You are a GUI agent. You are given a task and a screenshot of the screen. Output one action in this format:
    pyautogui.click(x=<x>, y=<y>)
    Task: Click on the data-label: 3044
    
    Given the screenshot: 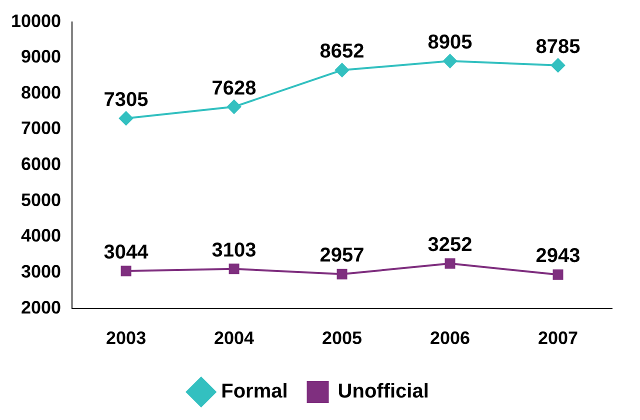 What is the action you would take?
    pyautogui.click(x=127, y=253)
    